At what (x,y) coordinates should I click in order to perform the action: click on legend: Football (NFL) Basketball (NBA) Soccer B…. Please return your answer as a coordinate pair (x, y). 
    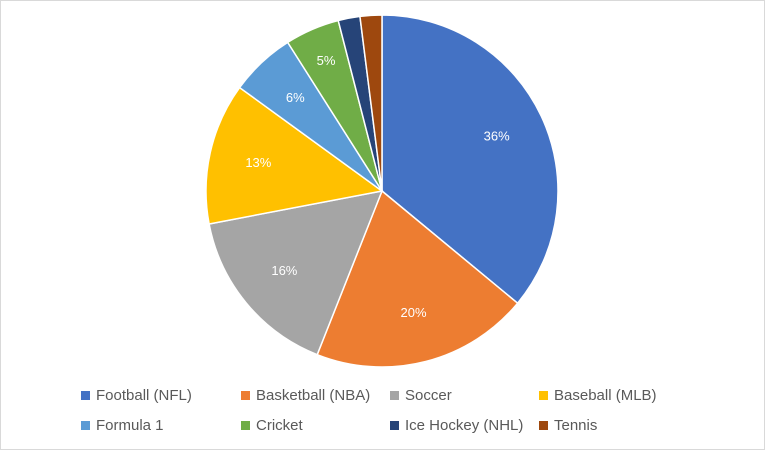
    Looking at the image, I should click on (401, 417).